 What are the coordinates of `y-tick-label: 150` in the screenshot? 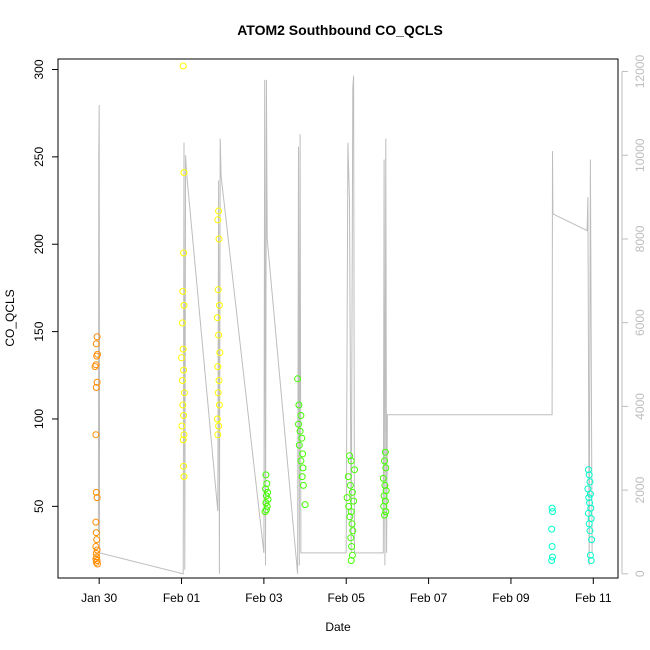 It's located at (39, 331).